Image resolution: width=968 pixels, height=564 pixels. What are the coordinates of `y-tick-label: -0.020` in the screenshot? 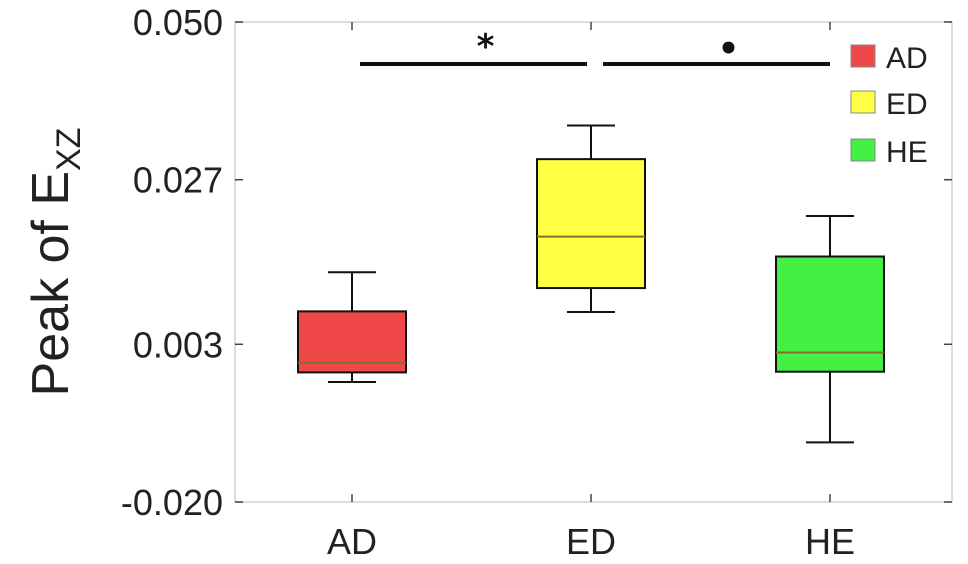 It's located at (172, 502).